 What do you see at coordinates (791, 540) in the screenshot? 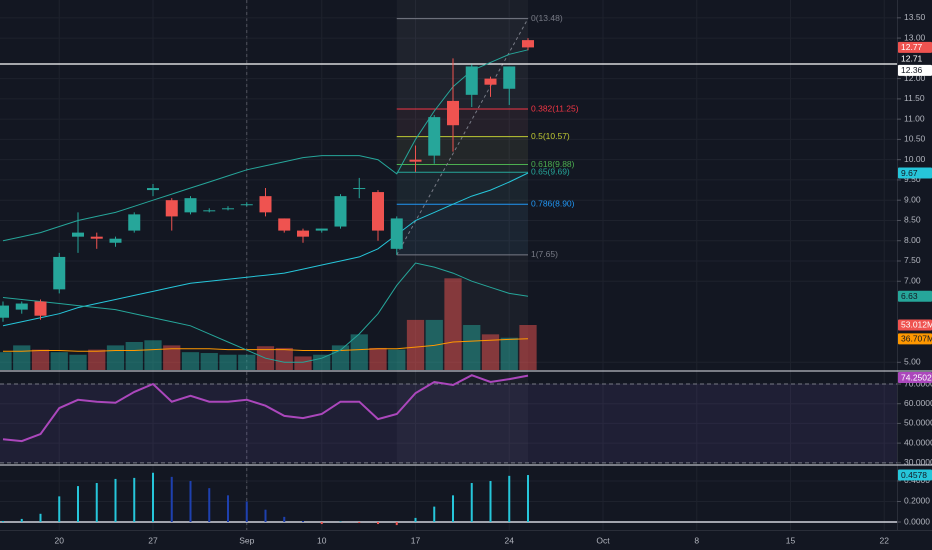
I see `x-tick-label: 15` at bounding box center [791, 540].